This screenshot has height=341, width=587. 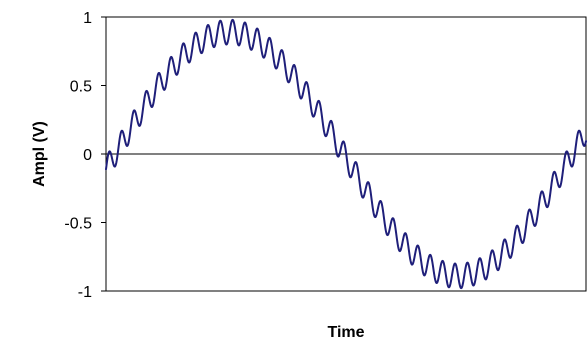 I want to click on x-axis-title: Time, so click(x=345, y=332).